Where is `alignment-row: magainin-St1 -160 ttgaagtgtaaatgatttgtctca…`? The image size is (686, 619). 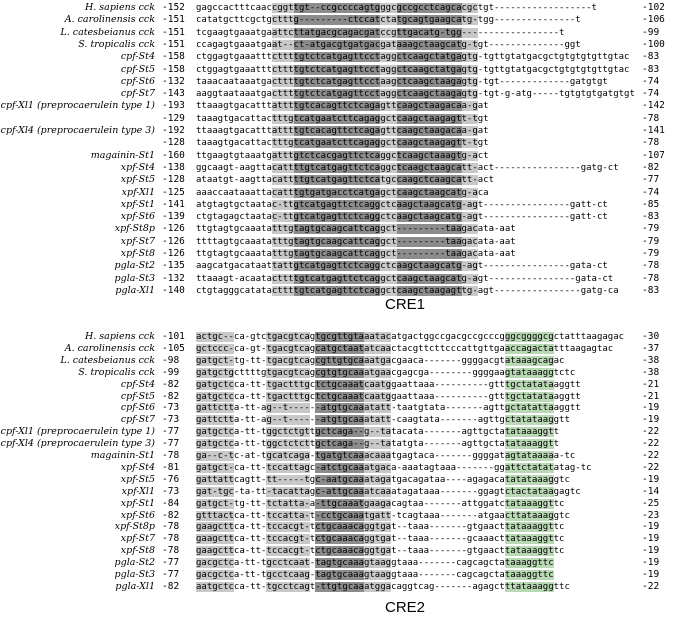 alignment-row: magainin-St1 -160 ttgaagtgtaaatgatttgtctca… is located at coordinates (343, 156).